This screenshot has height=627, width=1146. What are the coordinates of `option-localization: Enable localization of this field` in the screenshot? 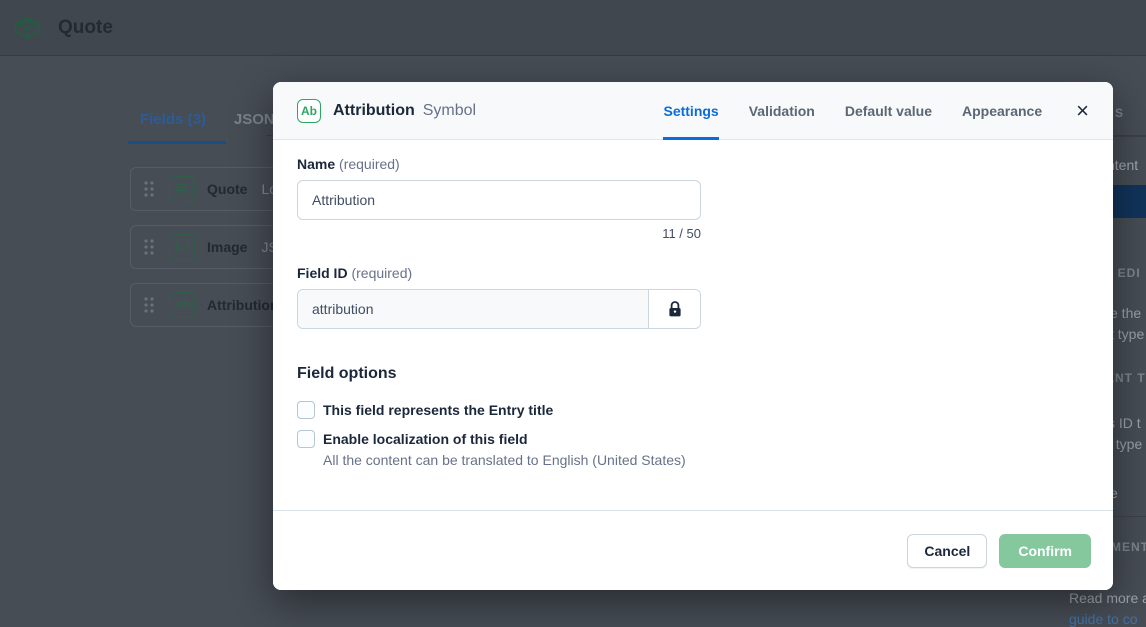 It's located at (693, 439).